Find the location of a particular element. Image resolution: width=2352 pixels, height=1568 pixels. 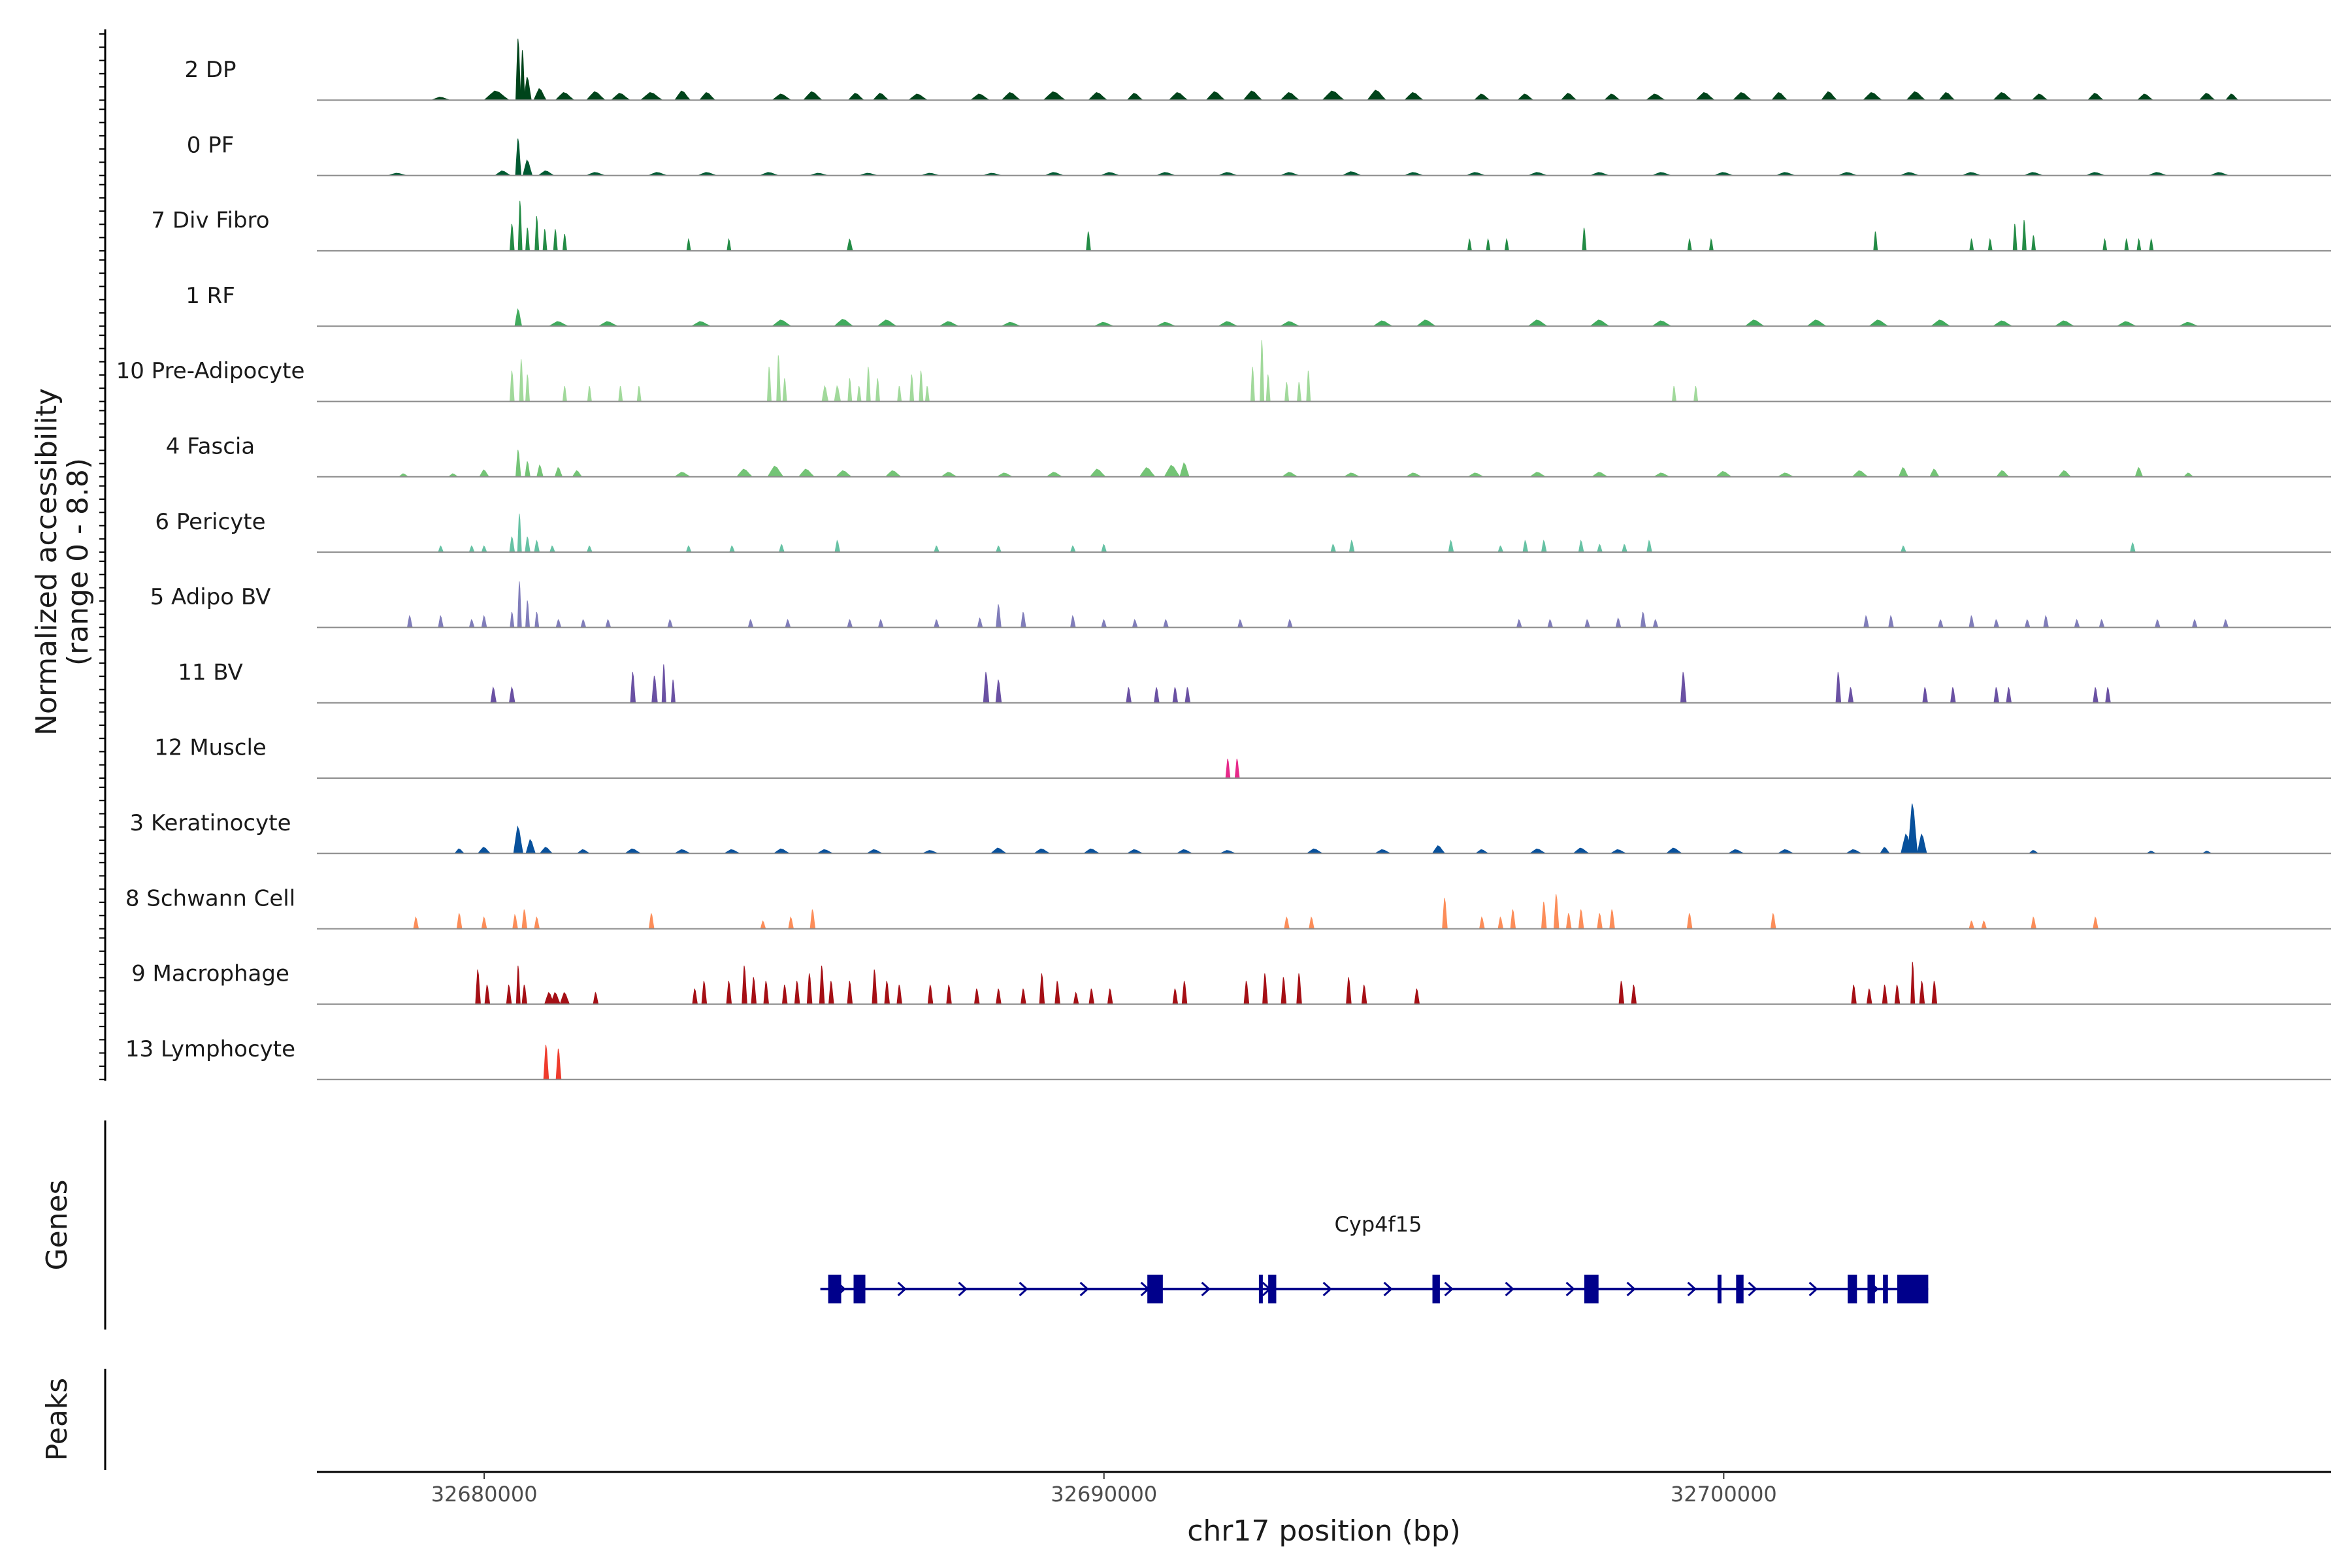

y-axis-subtitle: (range 0 - 8.8) is located at coordinates (78, 562).